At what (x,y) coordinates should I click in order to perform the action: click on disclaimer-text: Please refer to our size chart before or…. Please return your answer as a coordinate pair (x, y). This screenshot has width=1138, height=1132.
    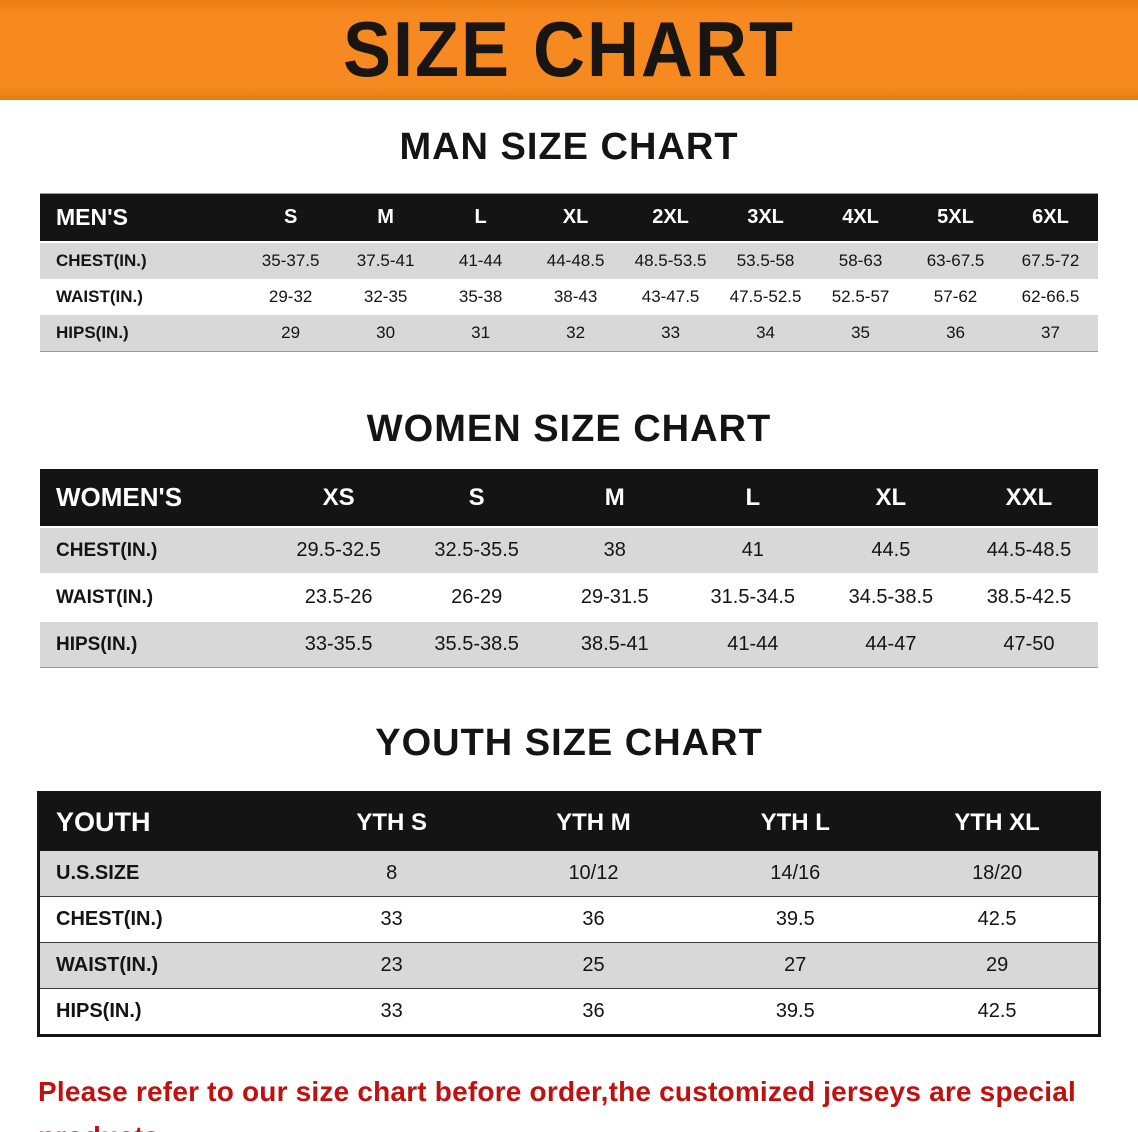
    Looking at the image, I should click on (569, 1100).